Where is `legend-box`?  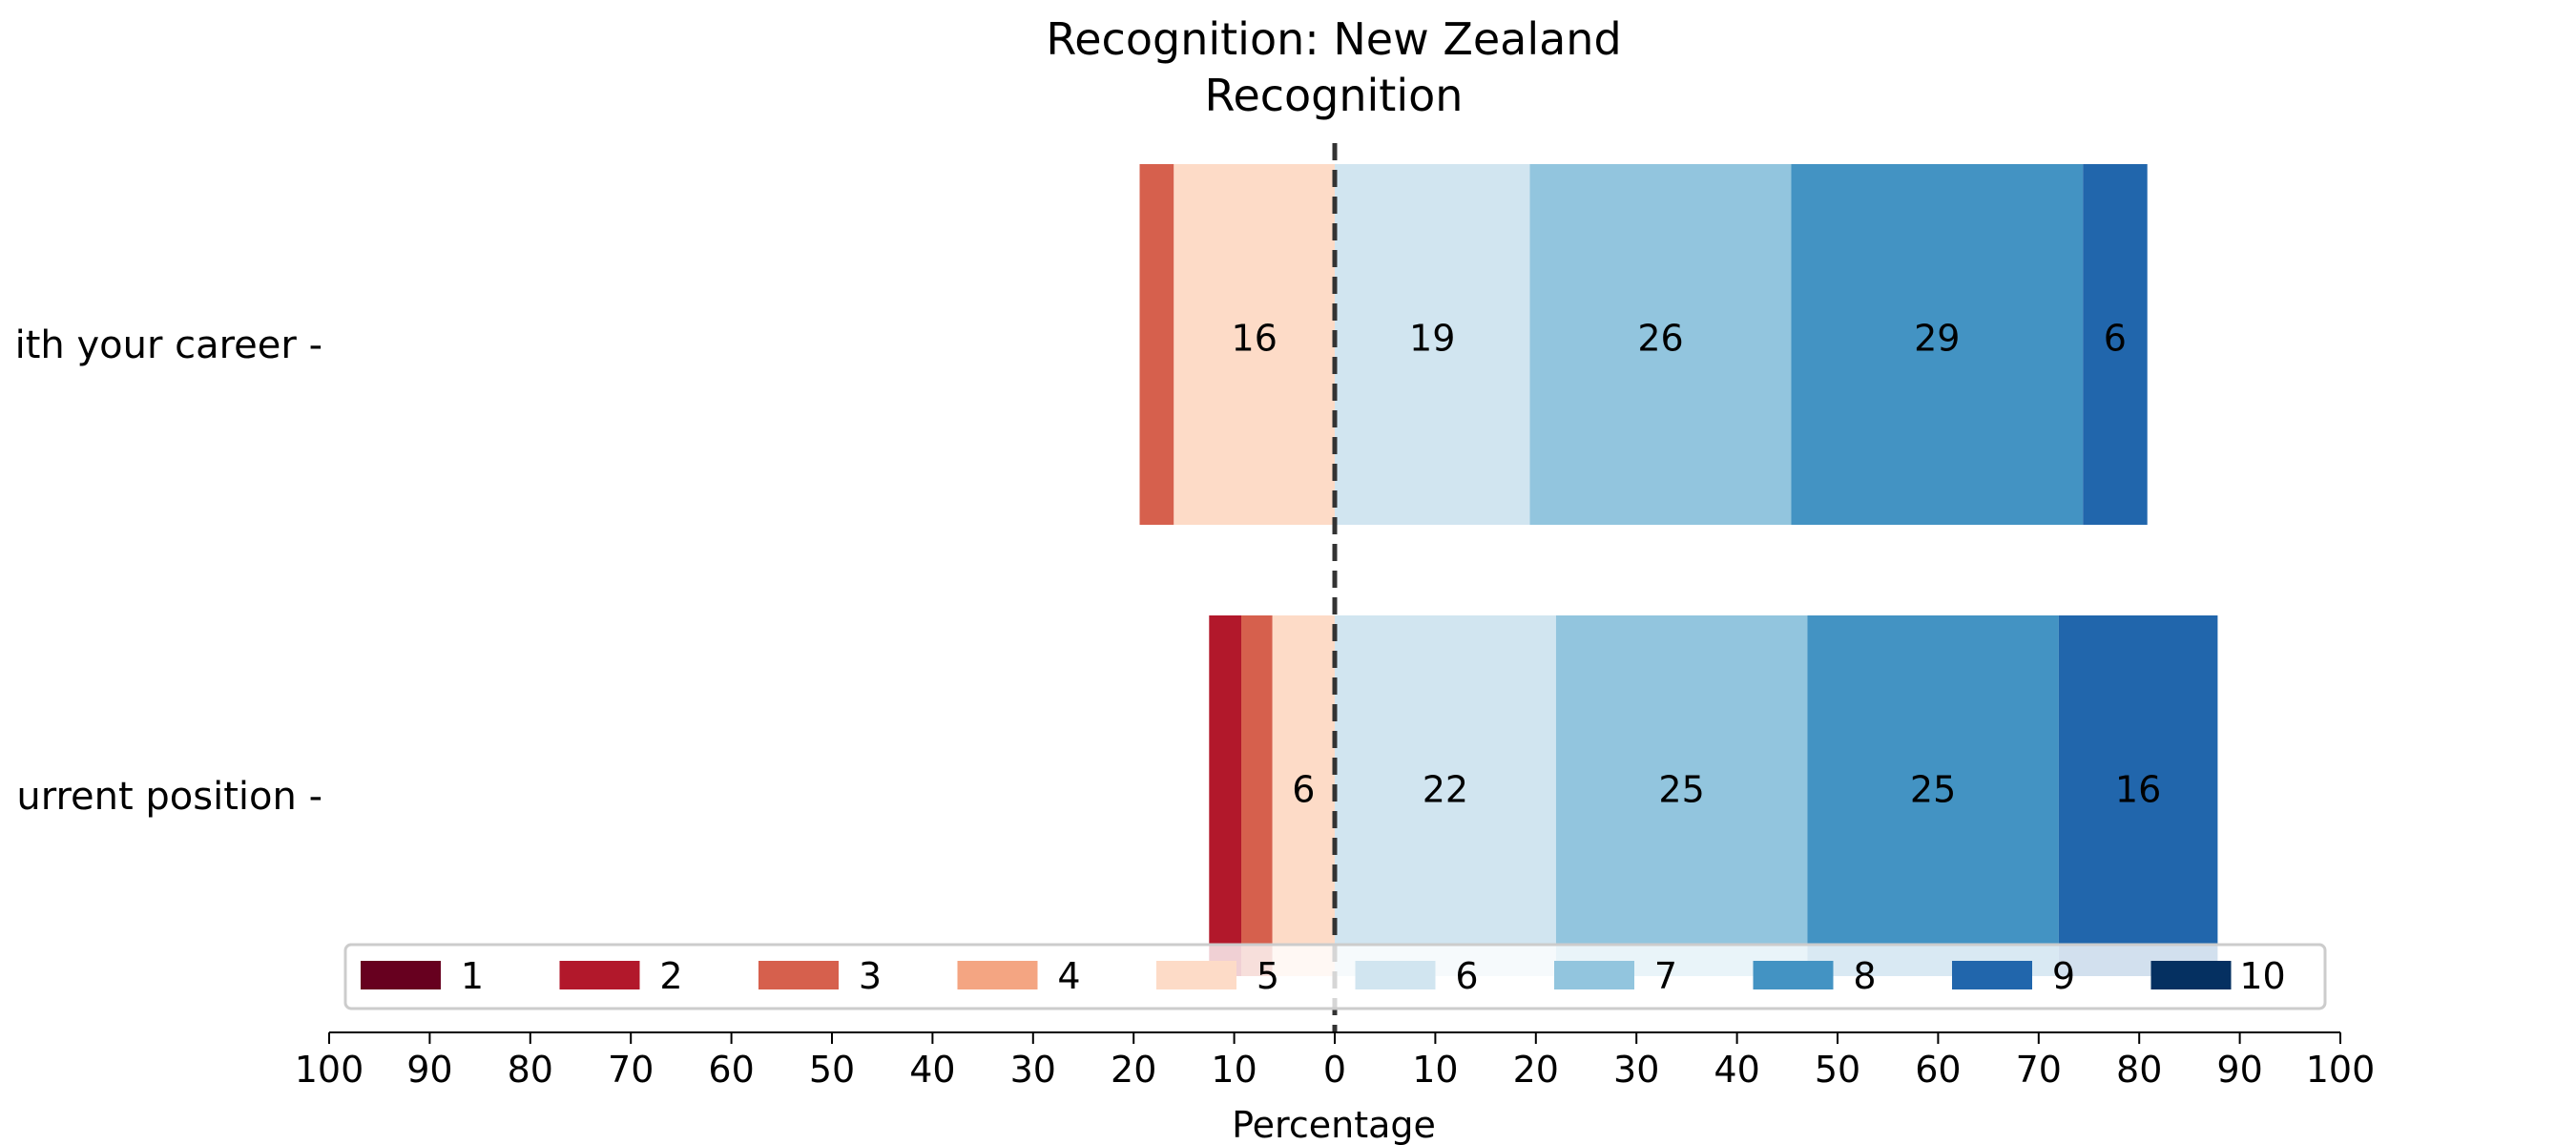
legend-box is located at coordinates (1335, 976).